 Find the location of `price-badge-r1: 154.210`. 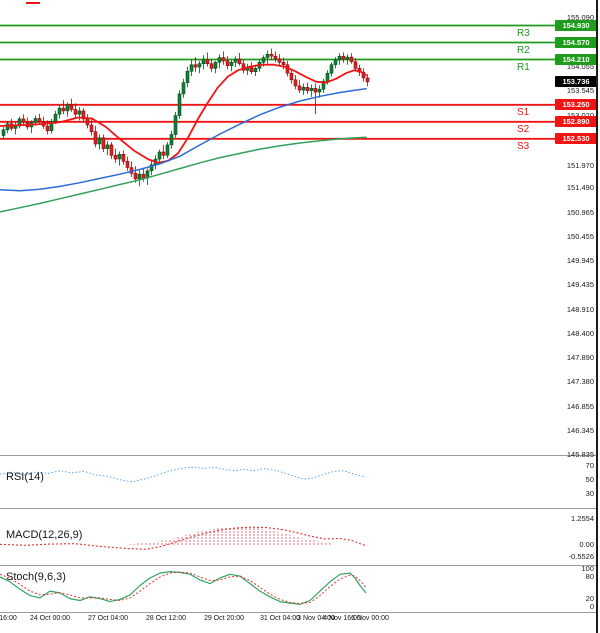

price-badge-r1: 154.210 is located at coordinates (575, 59).